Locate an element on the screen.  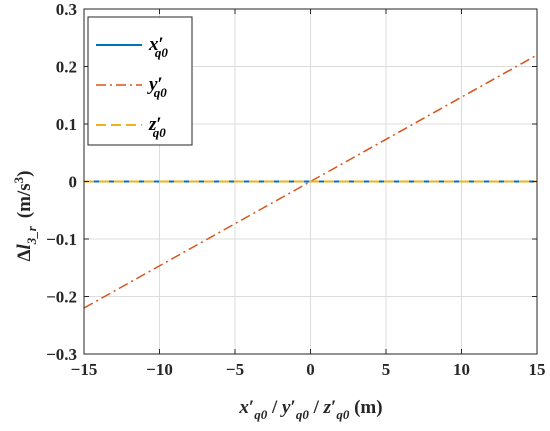
legend-label-x-q0: x′q0 is located at coordinates (158, 47).